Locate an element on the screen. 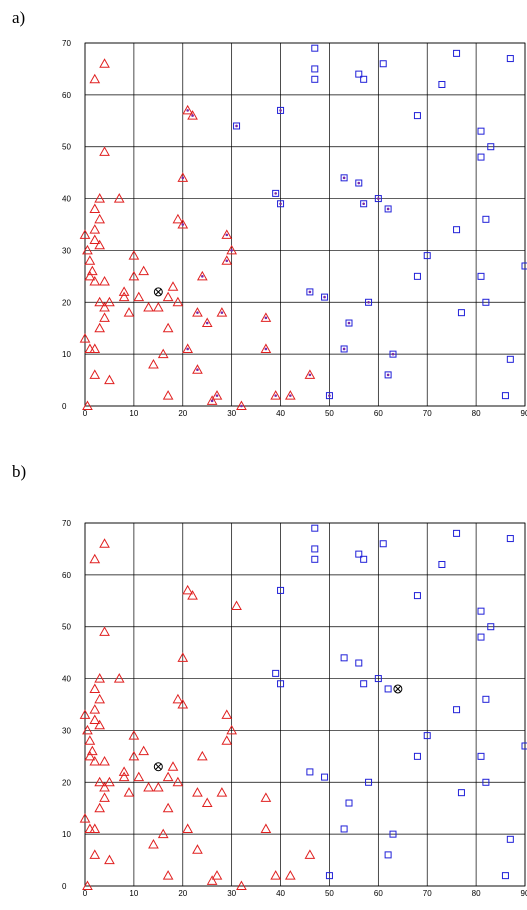  y-tick-label: 20 is located at coordinates (66, 782).